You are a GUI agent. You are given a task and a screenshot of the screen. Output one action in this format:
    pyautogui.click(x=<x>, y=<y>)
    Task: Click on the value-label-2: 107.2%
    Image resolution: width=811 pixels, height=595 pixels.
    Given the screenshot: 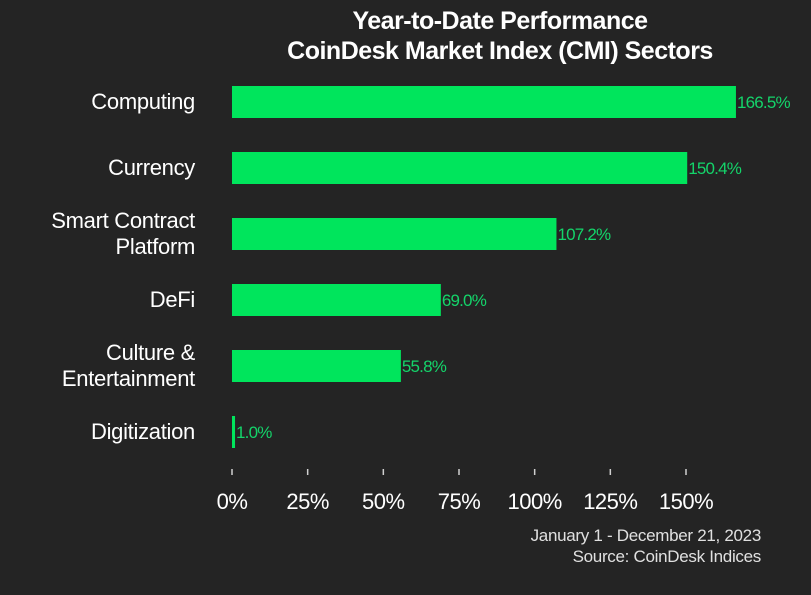 What is the action you would take?
    pyautogui.click(x=584, y=234)
    